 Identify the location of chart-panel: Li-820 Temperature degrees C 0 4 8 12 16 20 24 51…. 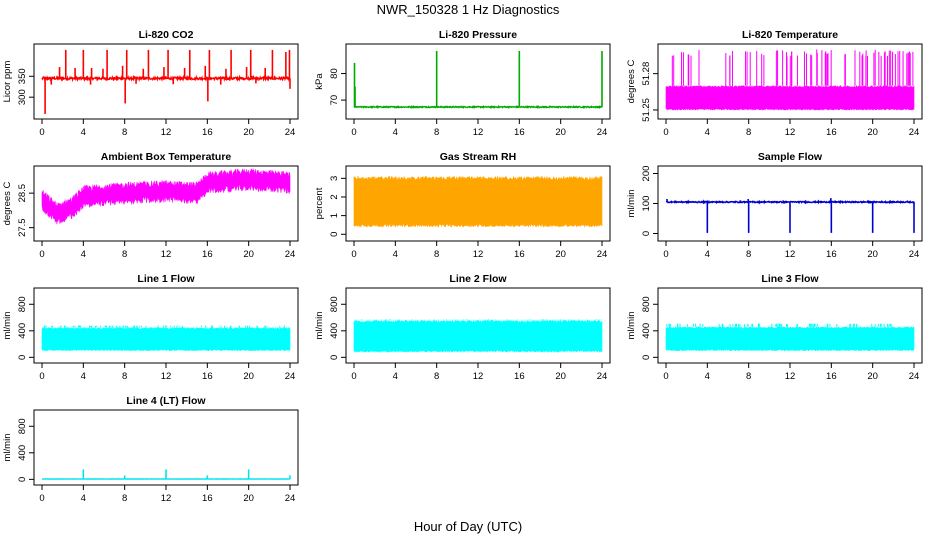
(774, 83).